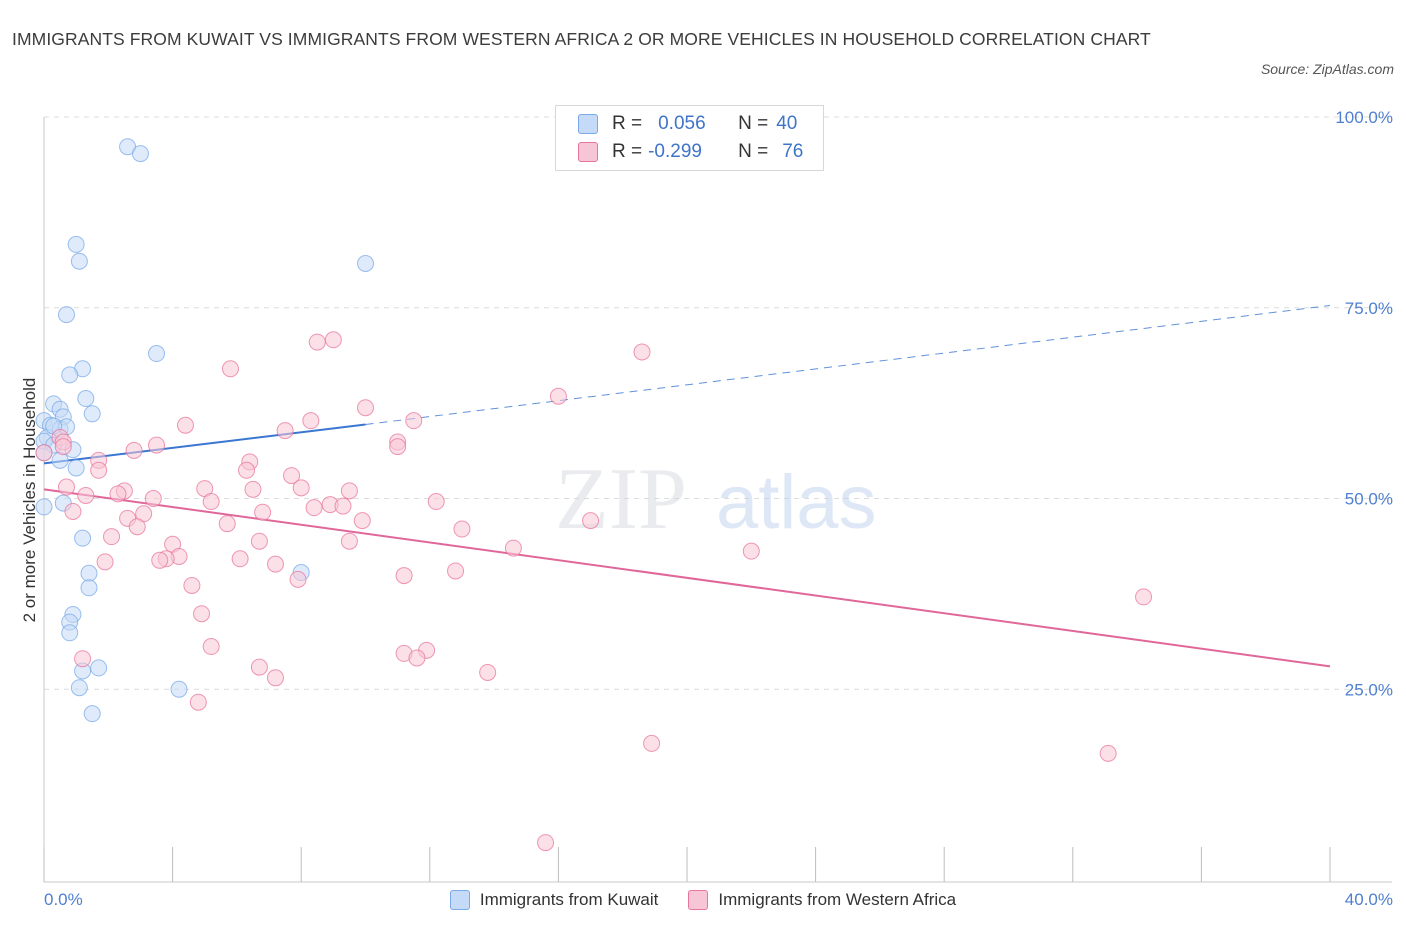  What do you see at coordinates (1369, 689) in the screenshot?
I see `y-tick-label-3: 25.0%` at bounding box center [1369, 689].